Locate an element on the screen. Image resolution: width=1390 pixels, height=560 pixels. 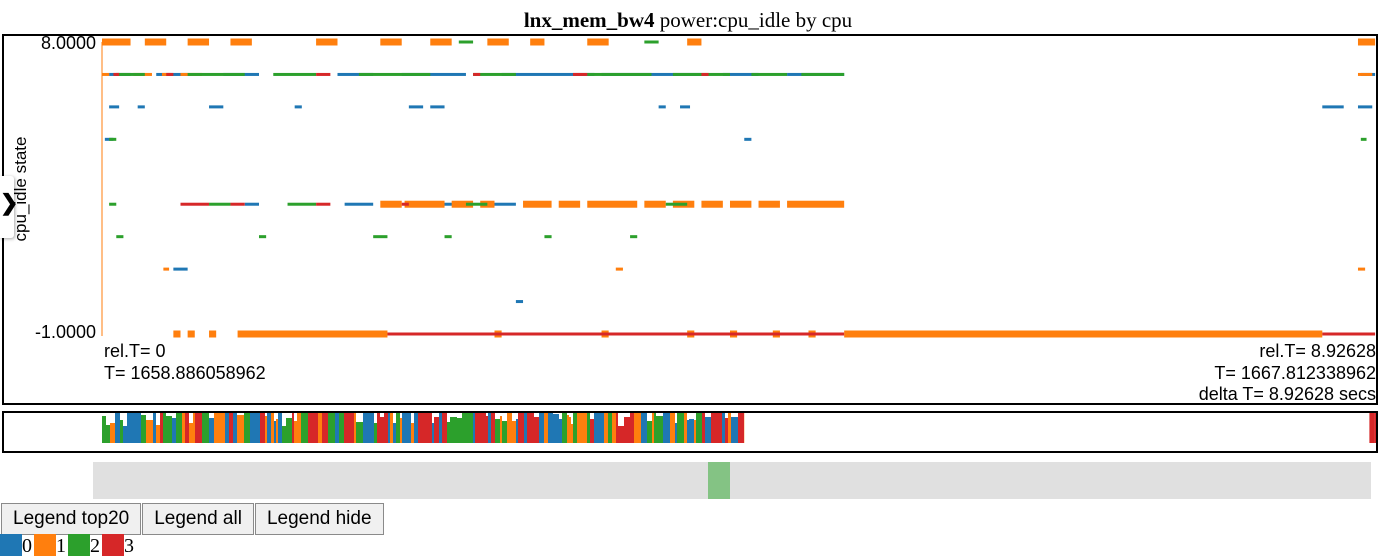
time-scrollbar is located at coordinates (732, 480).